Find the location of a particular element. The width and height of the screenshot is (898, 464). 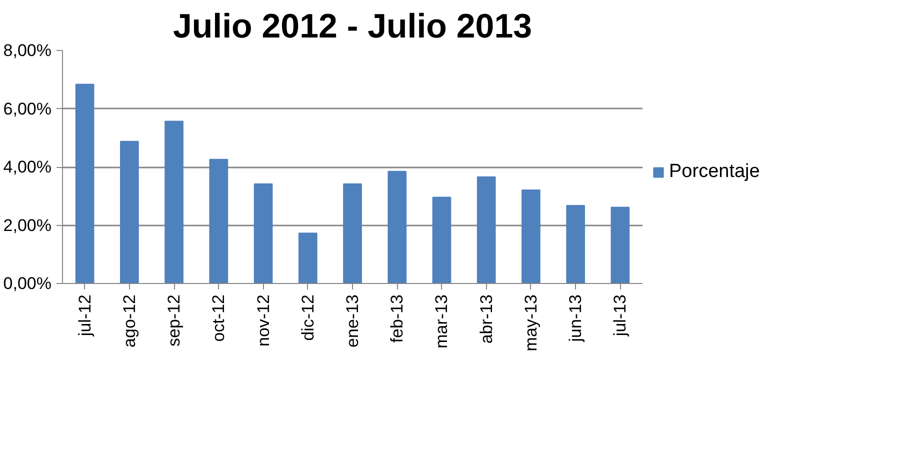

x-tick-label: abr-13 is located at coordinates (486, 319).